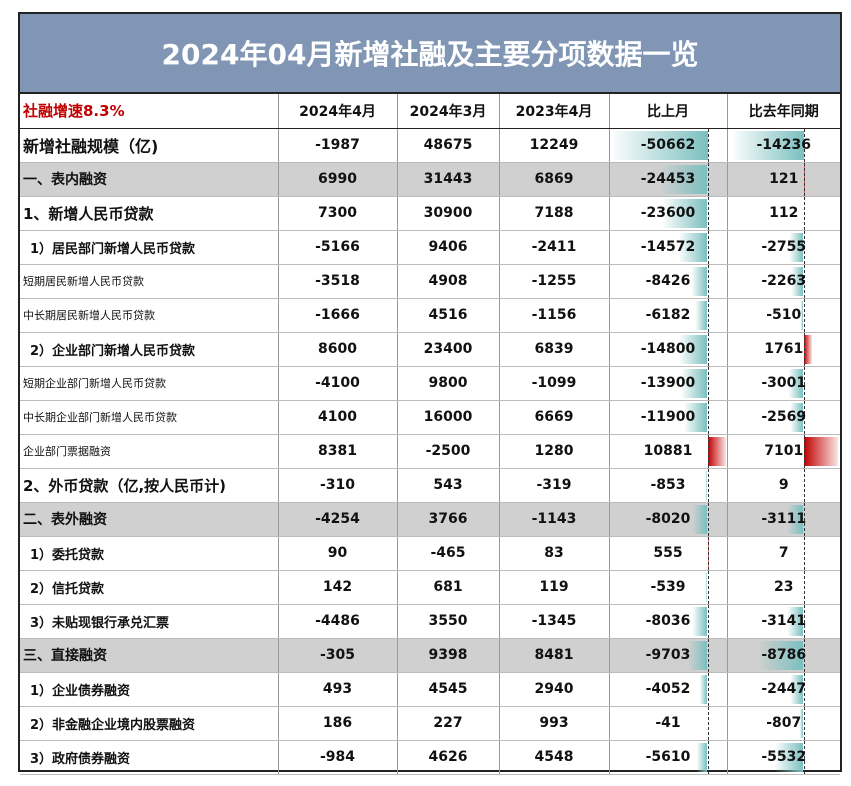 The image size is (851, 786). I want to click on yoy-cell: 23, so click(783, 587).